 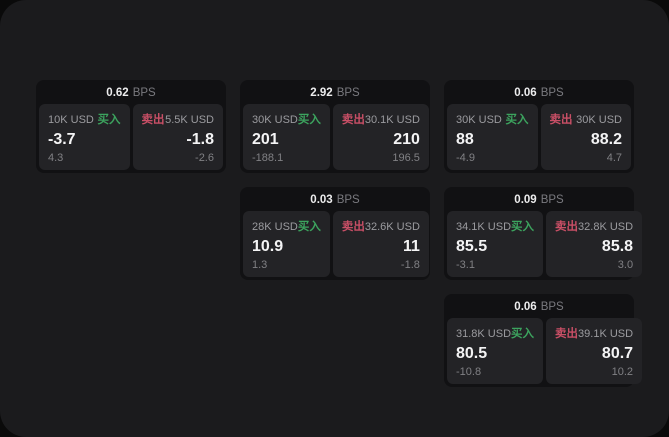 What do you see at coordinates (465, 139) in the screenshot?
I see `buy-price: 88` at bounding box center [465, 139].